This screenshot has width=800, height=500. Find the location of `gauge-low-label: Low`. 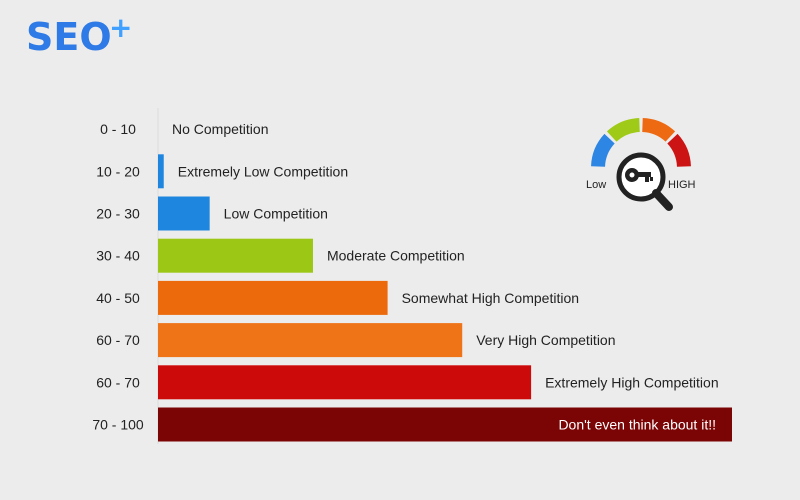

gauge-low-label: Low is located at coordinates (596, 185).